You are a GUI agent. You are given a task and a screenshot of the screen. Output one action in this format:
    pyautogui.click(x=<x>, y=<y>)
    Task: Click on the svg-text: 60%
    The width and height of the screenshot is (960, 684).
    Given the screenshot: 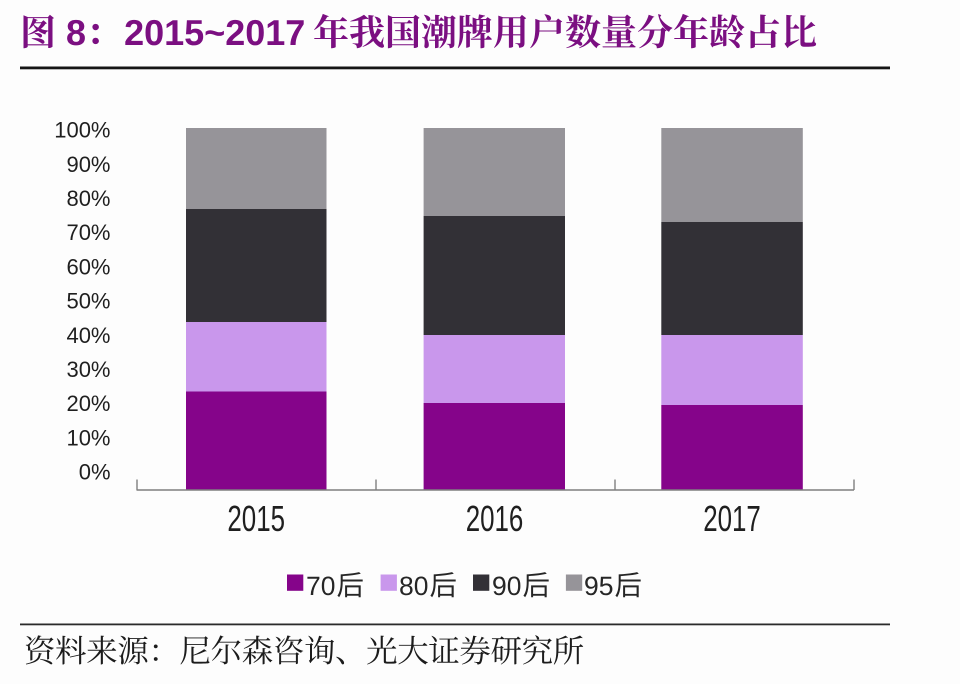 What is the action you would take?
    pyautogui.click(x=88, y=266)
    